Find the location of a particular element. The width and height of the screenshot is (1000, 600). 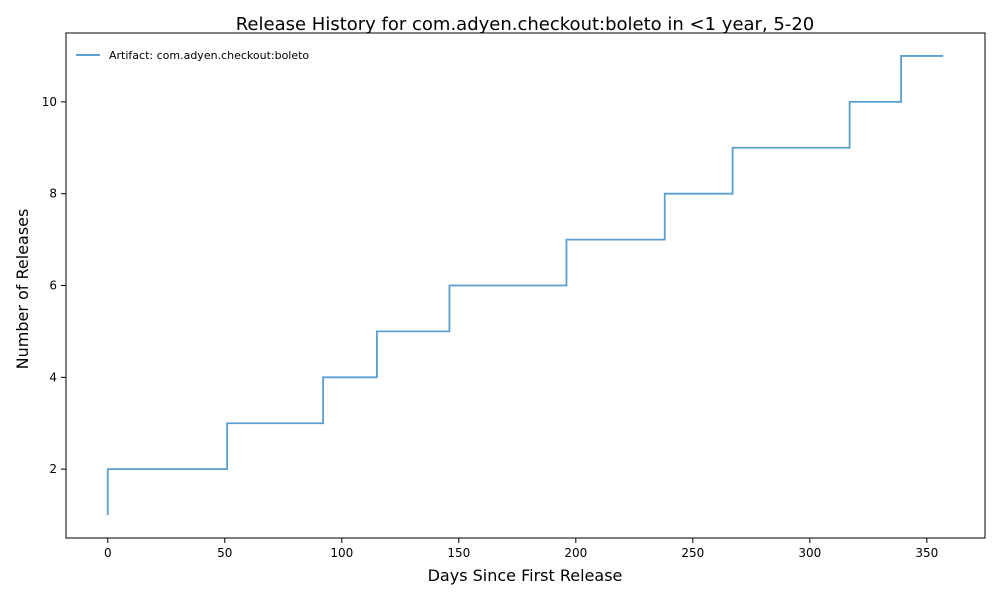

x-tick-label: 200 is located at coordinates (575, 553).